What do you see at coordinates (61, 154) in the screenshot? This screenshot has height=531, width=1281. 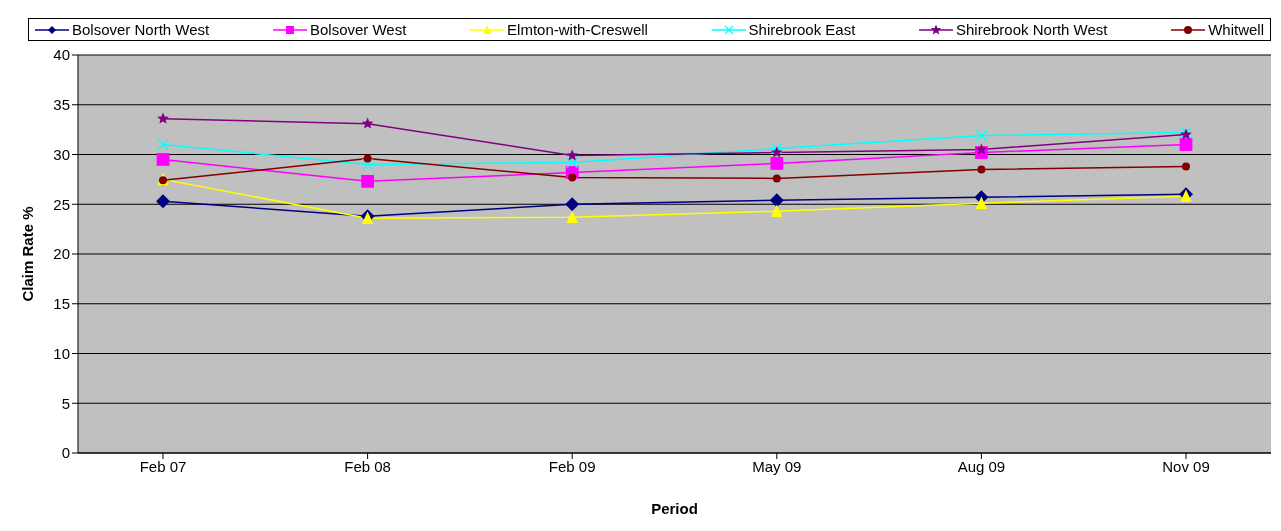 I see `y-tick-label: 30` at bounding box center [61, 154].